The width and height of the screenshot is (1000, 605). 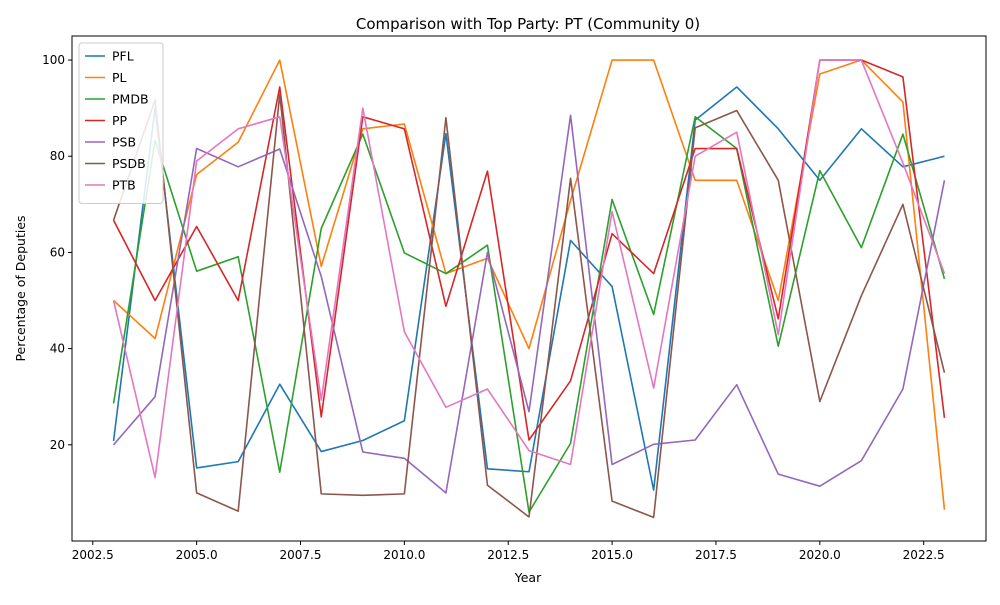 I want to click on y-tick-label: 20, so click(x=57, y=445).